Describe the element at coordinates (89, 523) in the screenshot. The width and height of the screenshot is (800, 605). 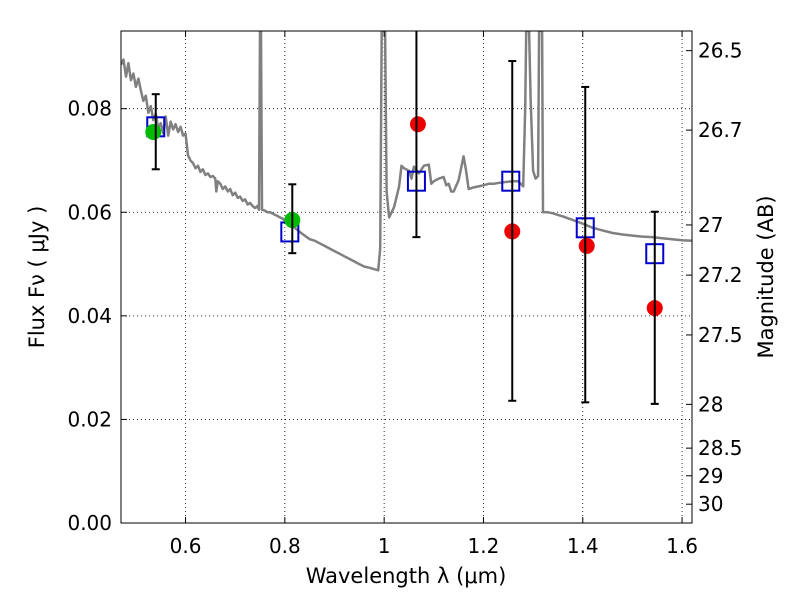
I see `y-tick-label: 0.00` at that location.